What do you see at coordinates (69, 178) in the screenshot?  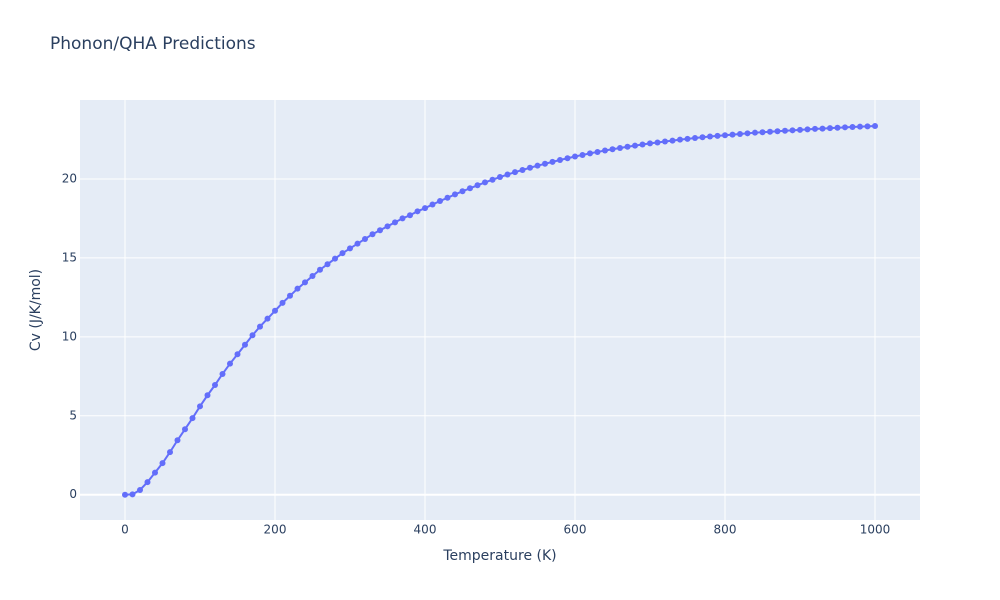 I see `y-tick-label: 20` at bounding box center [69, 178].